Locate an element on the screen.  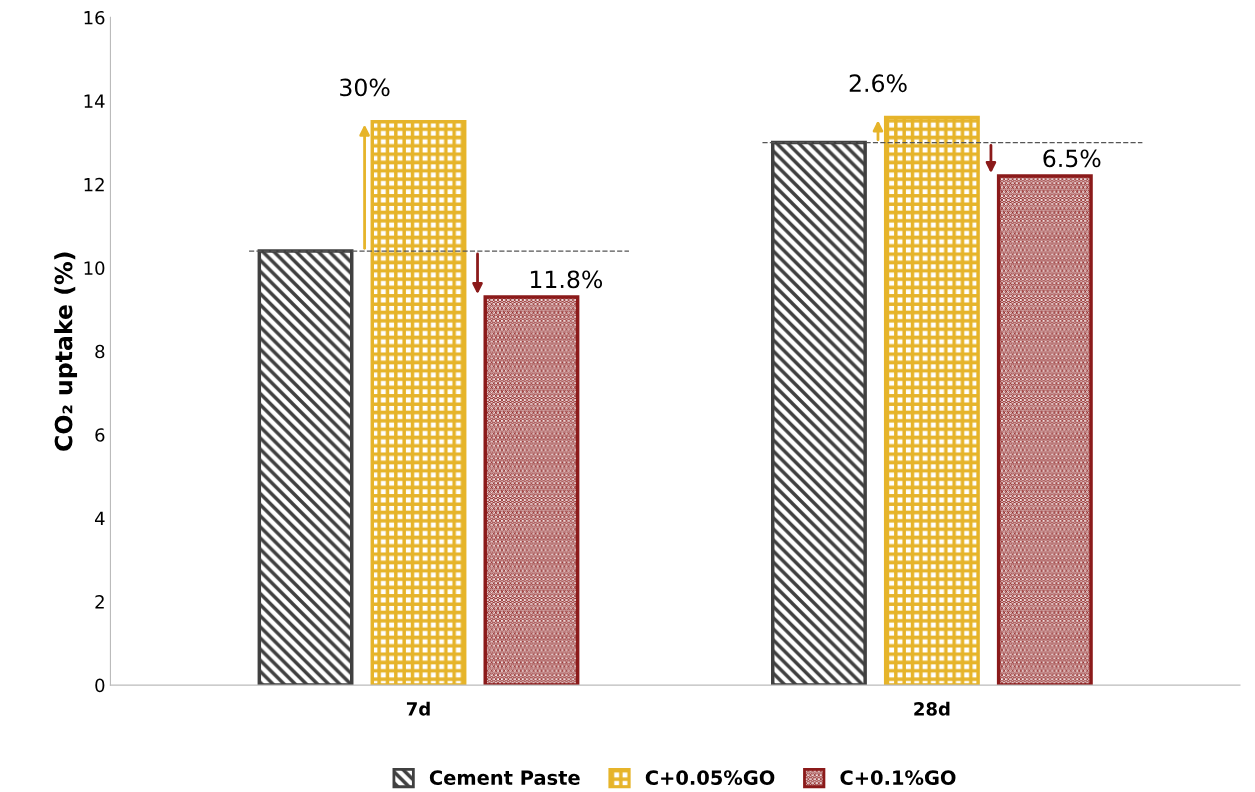
y-tick-label: 6 is located at coordinates (100, 435).